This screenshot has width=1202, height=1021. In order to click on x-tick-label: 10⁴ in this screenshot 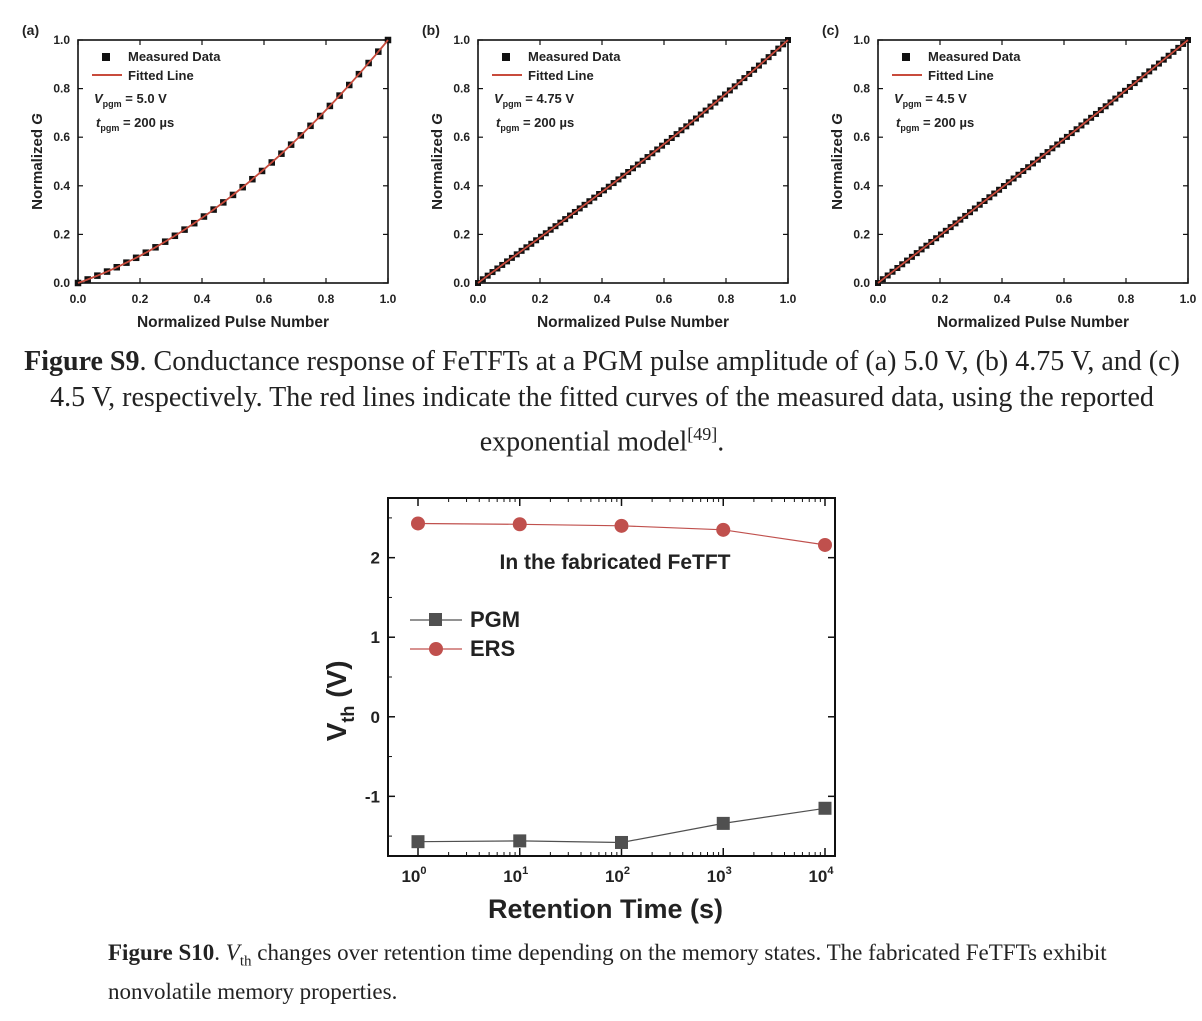, I will do `click(821, 875)`.